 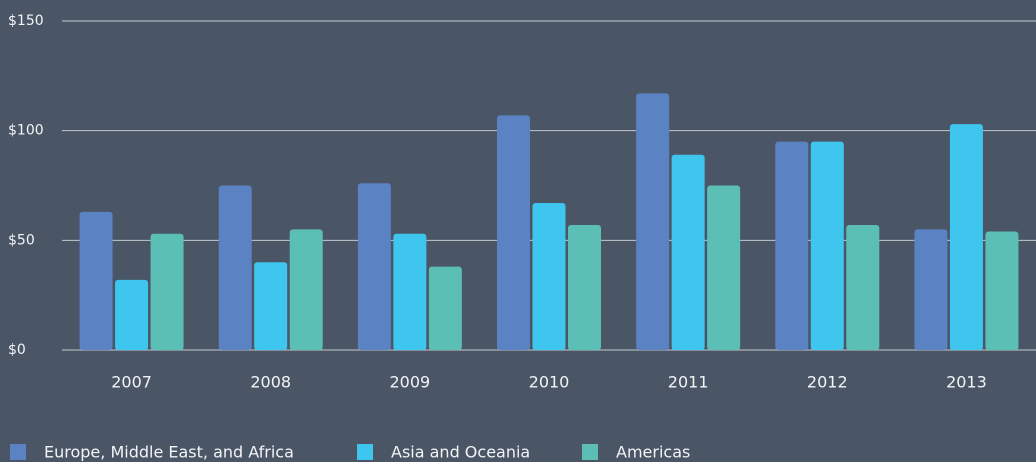 I want to click on legend-label: Europe, Middle East, and Africa, so click(x=169, y=452).